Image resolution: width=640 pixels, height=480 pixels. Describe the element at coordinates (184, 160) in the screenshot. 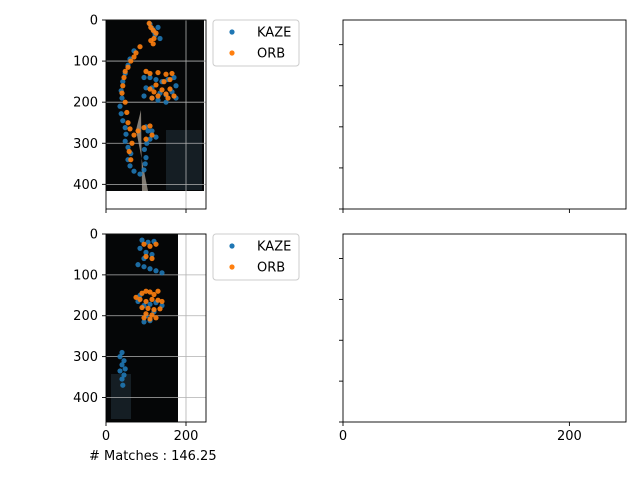

I see `body-shadow` at that location.